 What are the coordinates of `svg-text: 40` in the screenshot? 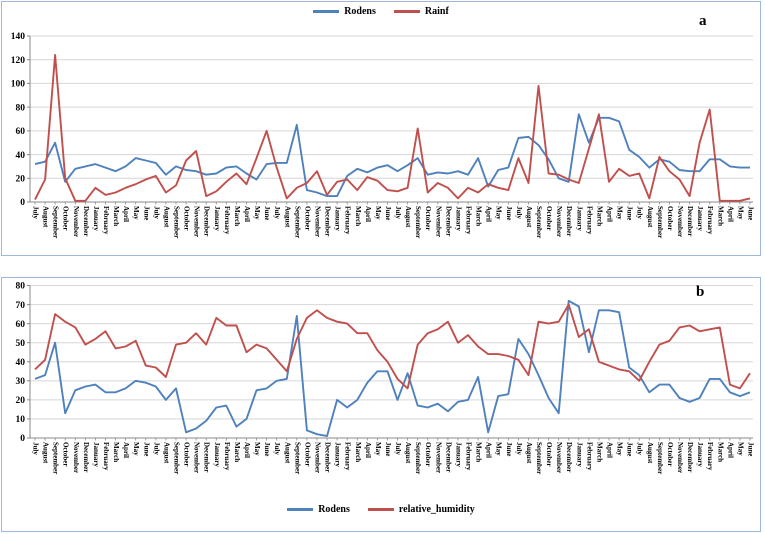 It's located at (21, 156).